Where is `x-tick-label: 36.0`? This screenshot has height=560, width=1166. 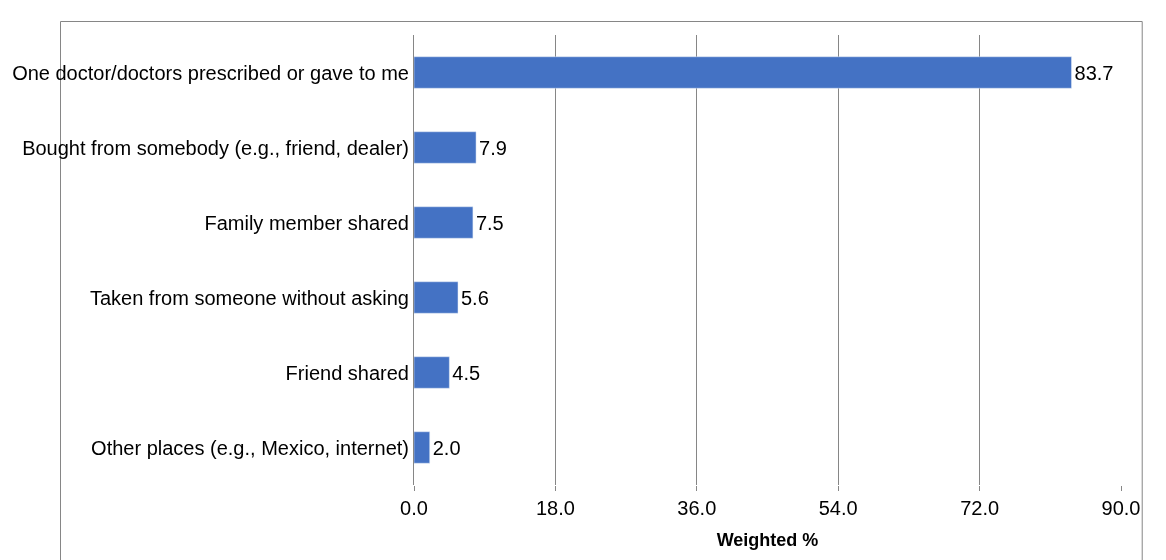
x-tick-label: 36.0 is located at coordinates (697, 508).